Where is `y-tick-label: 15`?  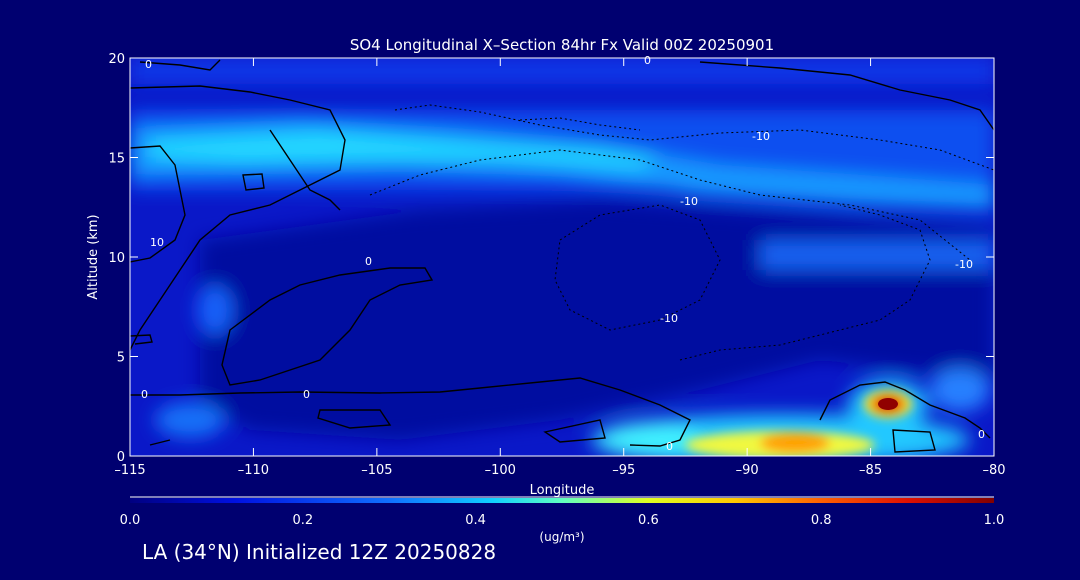 y-tick-label: 15 is located at coordinates (116, 159).